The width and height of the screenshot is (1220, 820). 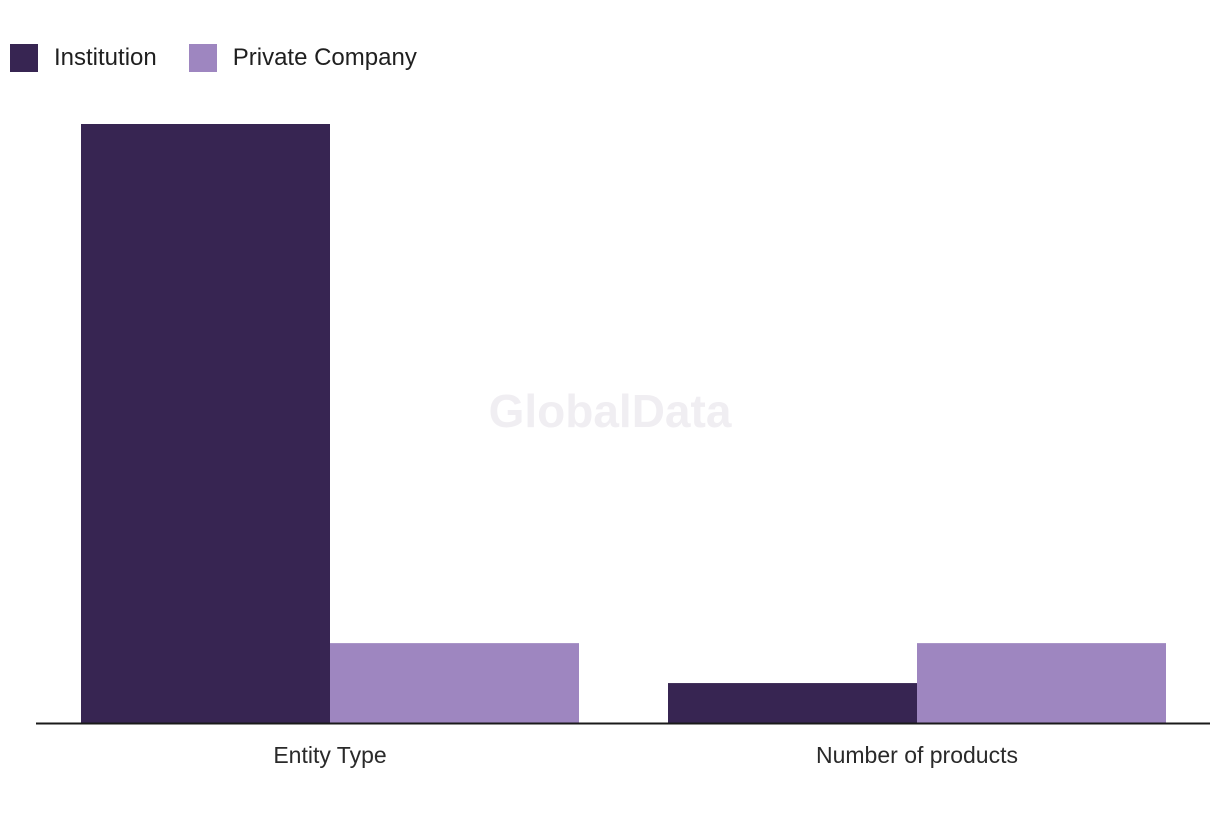 I want to click on legend: Institution Private Company, so click(x=229, y=58).